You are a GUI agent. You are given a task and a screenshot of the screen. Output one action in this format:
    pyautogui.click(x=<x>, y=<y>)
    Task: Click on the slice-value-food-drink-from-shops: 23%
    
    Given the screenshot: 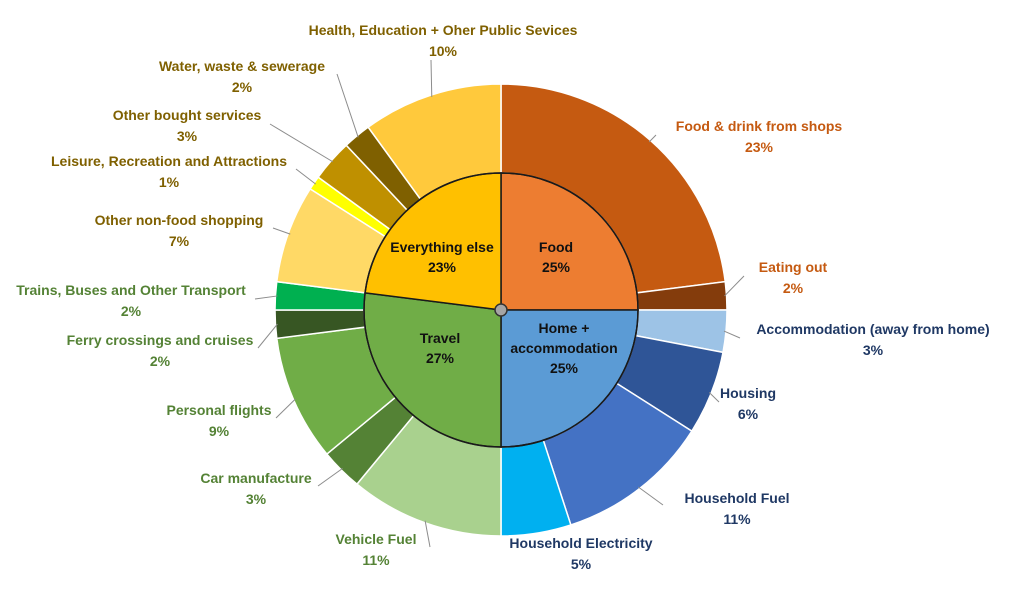 What is the action you would take?
    pyautogui.click(x=759, y=147)
    